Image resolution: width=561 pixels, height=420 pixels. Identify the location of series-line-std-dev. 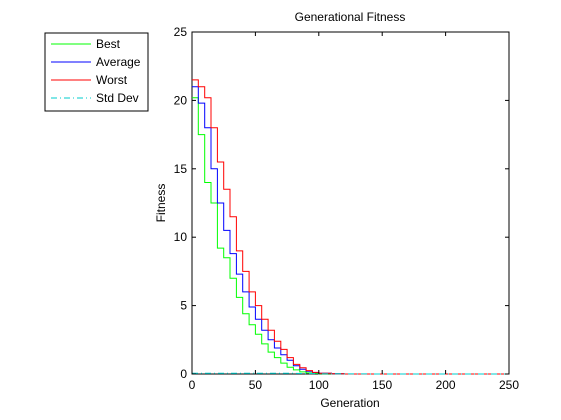
(350, 373).